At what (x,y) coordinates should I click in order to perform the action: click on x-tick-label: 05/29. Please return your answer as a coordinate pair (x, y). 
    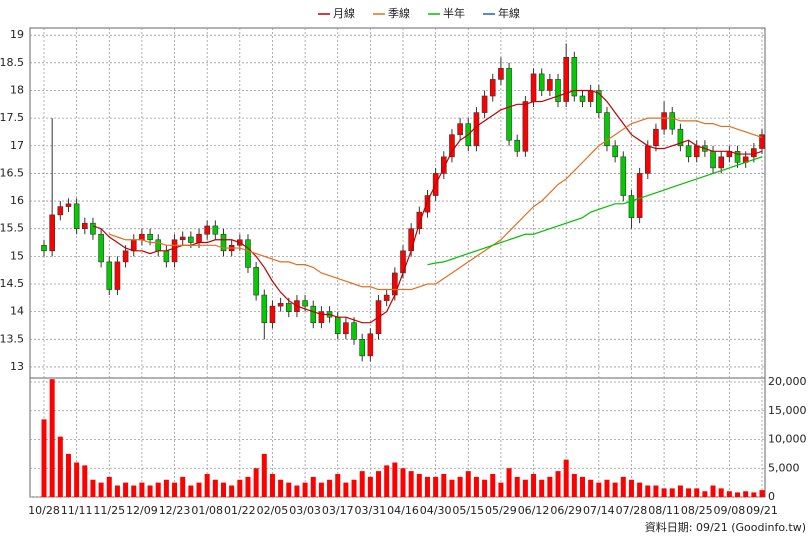
    Looking at the image, I should click on (501, 510).